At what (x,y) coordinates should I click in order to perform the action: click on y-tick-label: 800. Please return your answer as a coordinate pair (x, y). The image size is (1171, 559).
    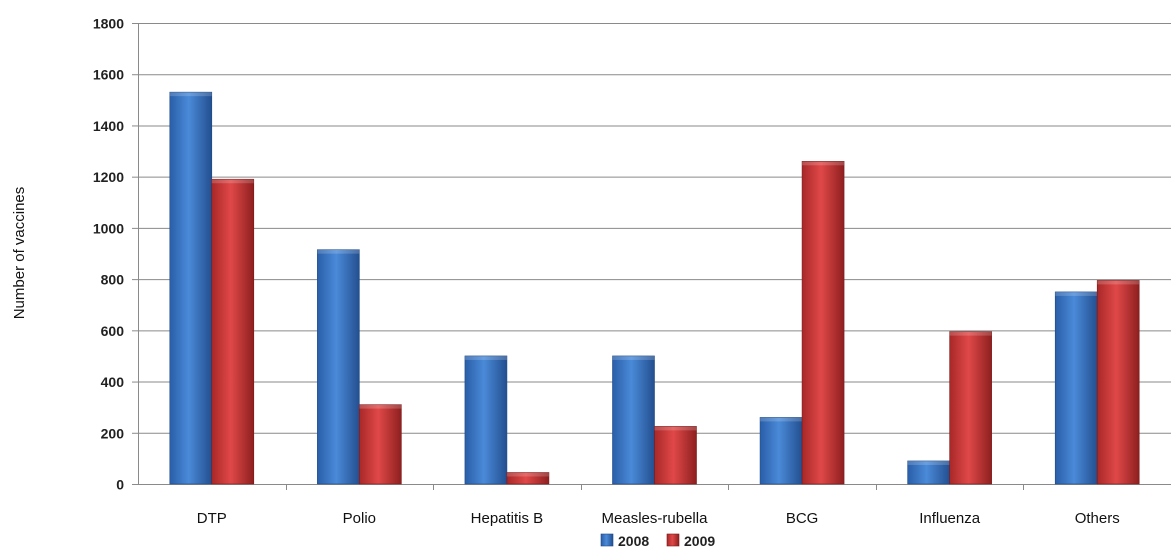
    Looking at the image, I should click on (113, 280).